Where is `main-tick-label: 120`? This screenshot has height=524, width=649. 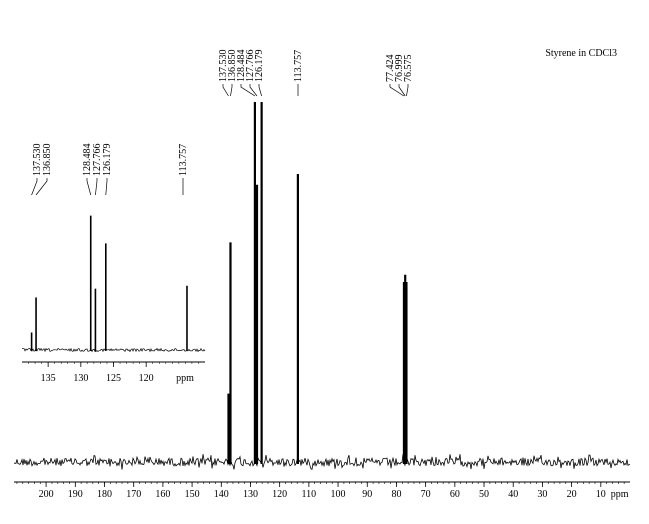 main-tick-label: 120 is located at coordinates (279, 494).